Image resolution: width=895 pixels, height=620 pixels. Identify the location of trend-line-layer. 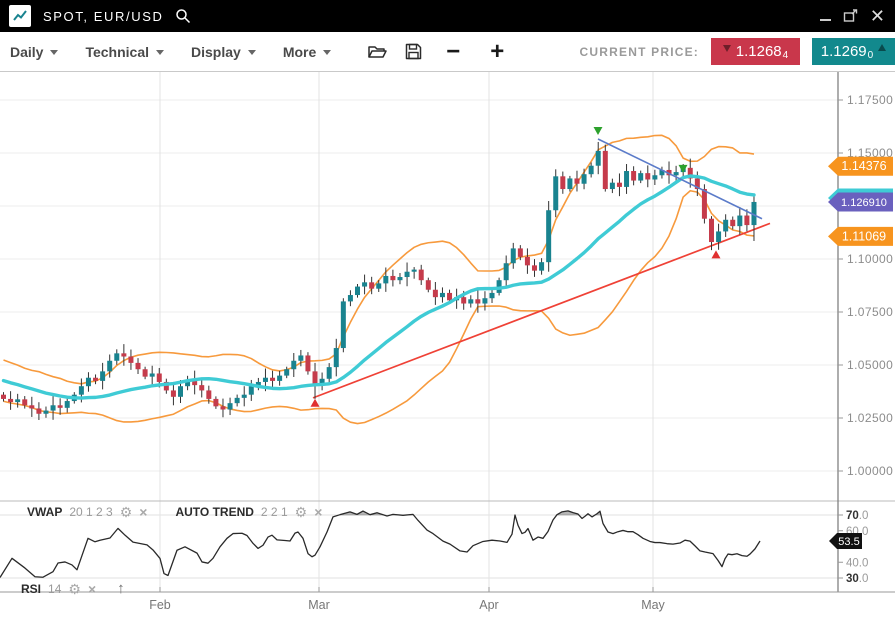
(541, 310).